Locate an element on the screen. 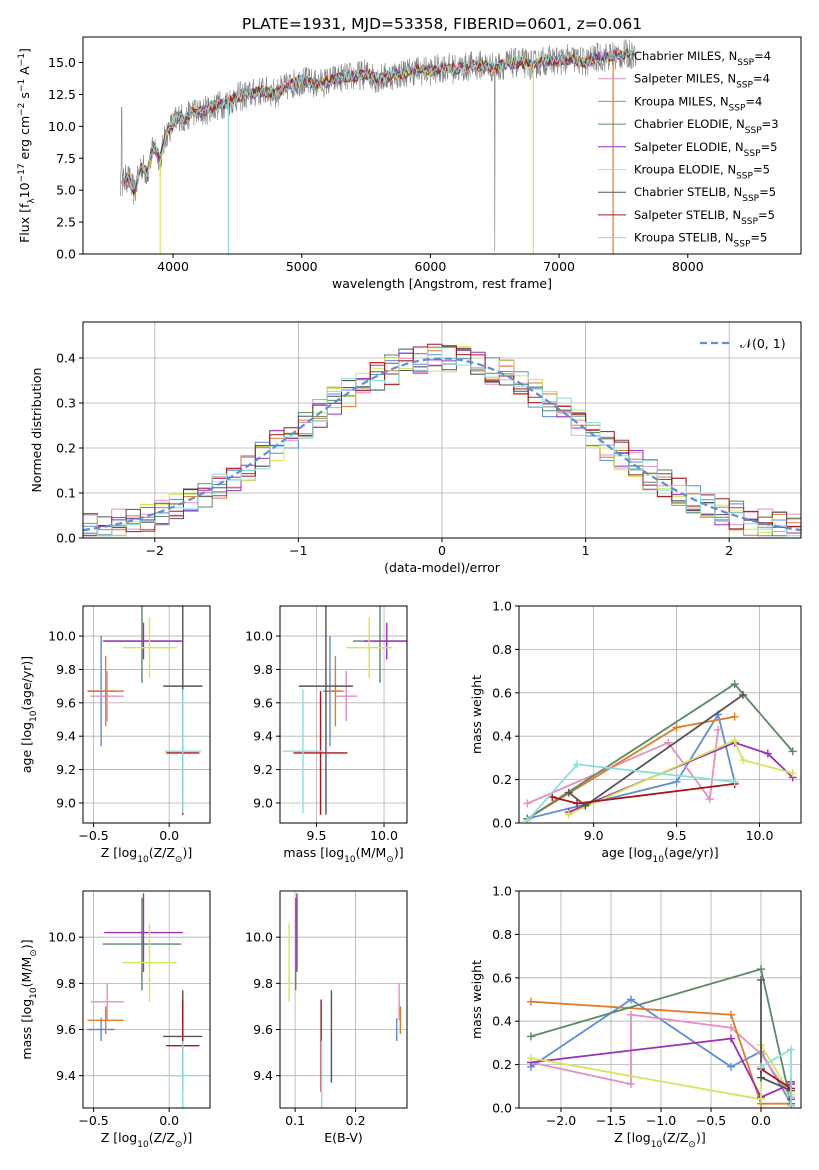 The width and height of the screenshot is (819, 1170). label-part: mass weight is located at coordinates (476, 714).